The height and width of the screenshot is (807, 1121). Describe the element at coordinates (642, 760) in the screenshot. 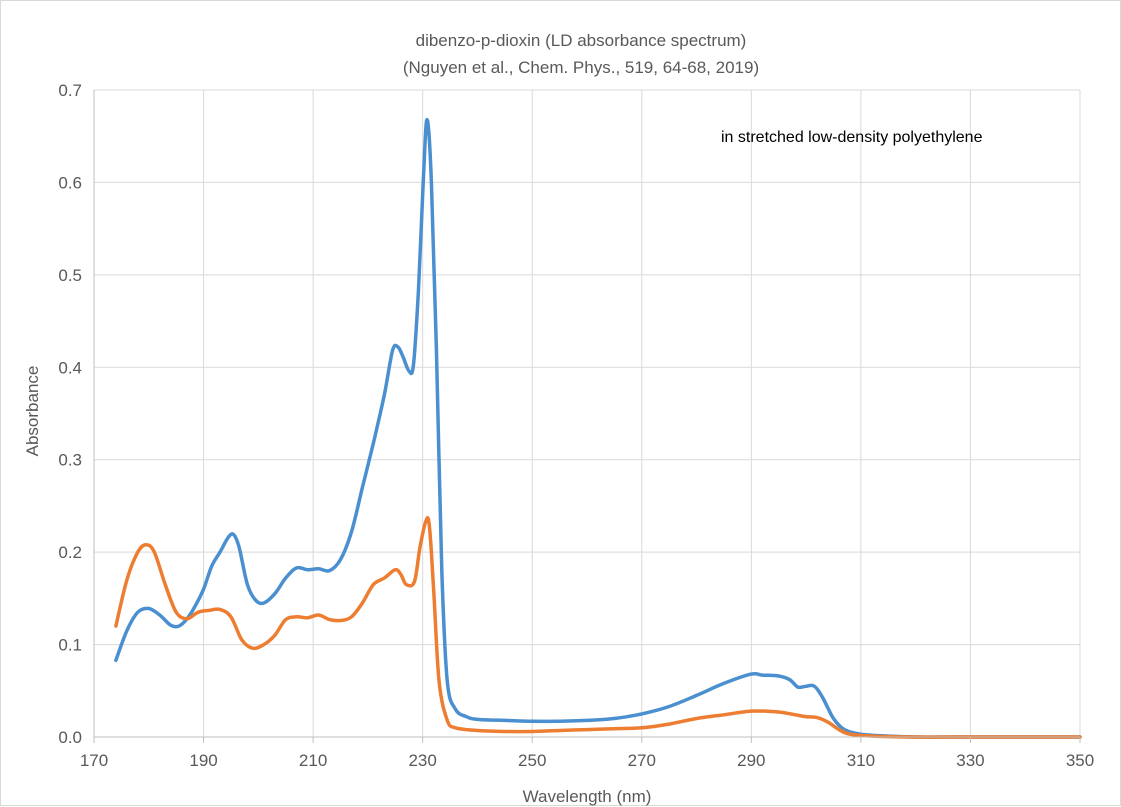

I see `x-tick-label: 270` at that location.